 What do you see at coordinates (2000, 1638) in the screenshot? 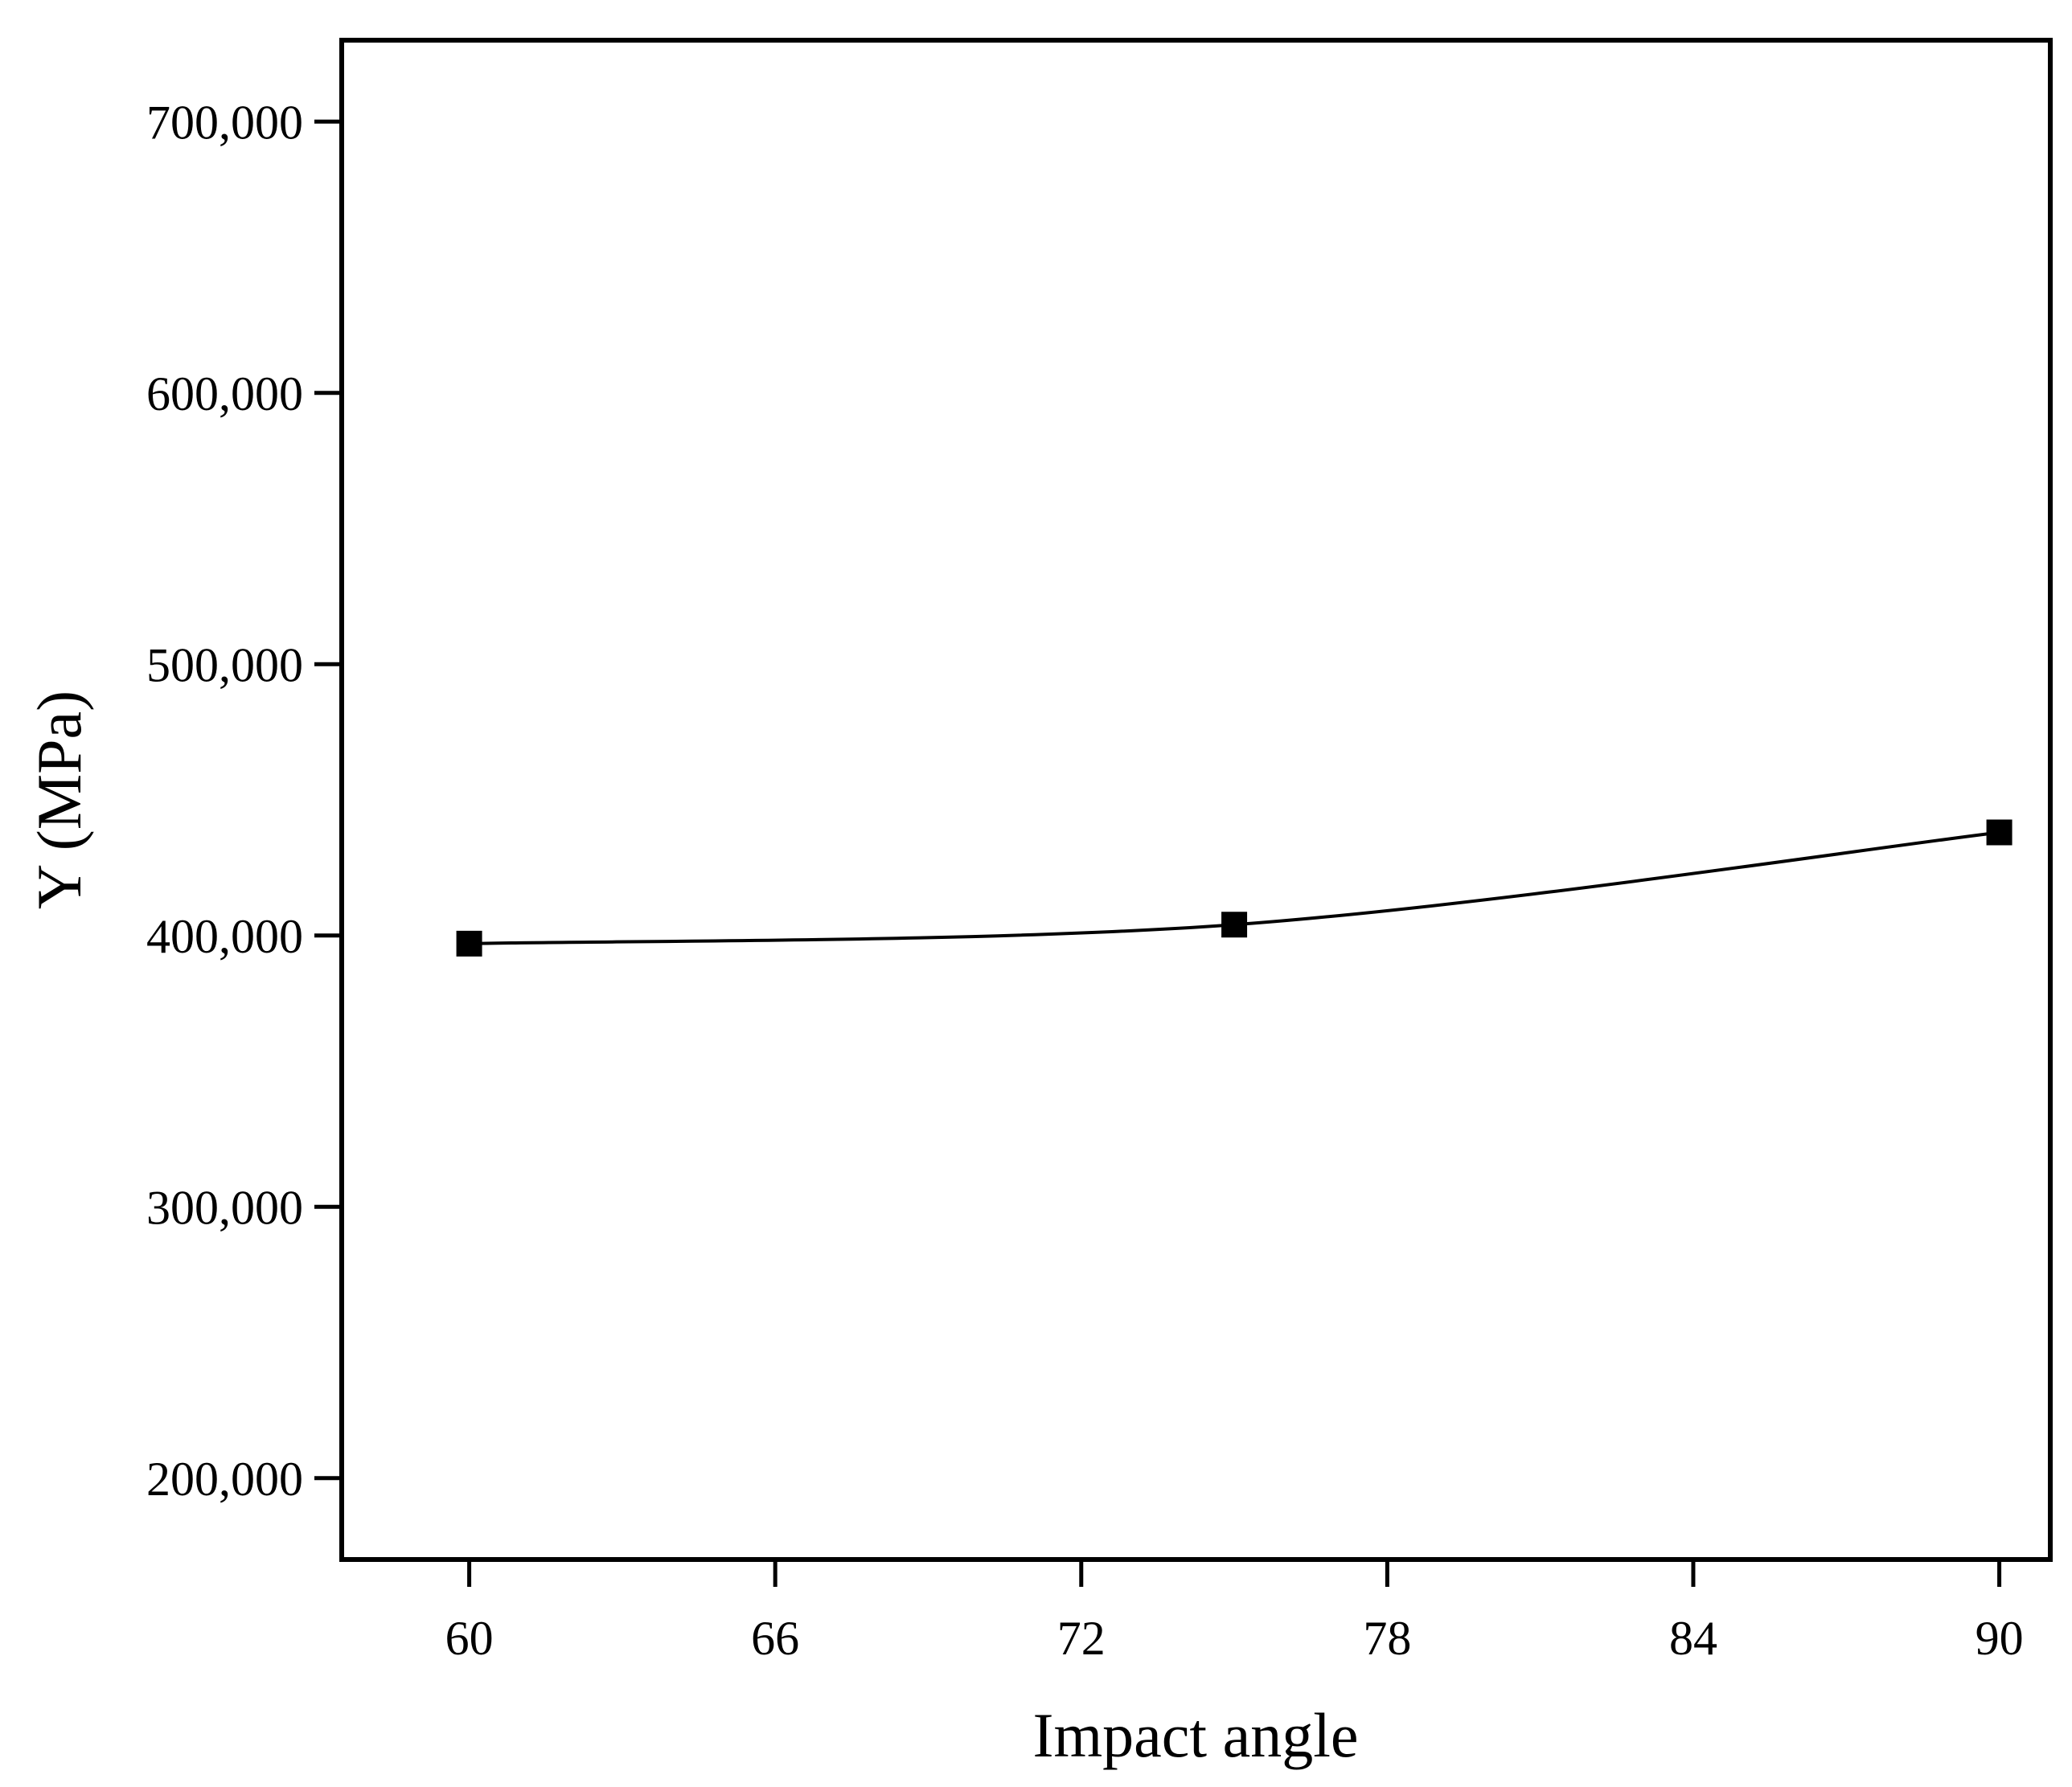
I see `x-tick-label: 90` at bounding box center [2000, 1638].